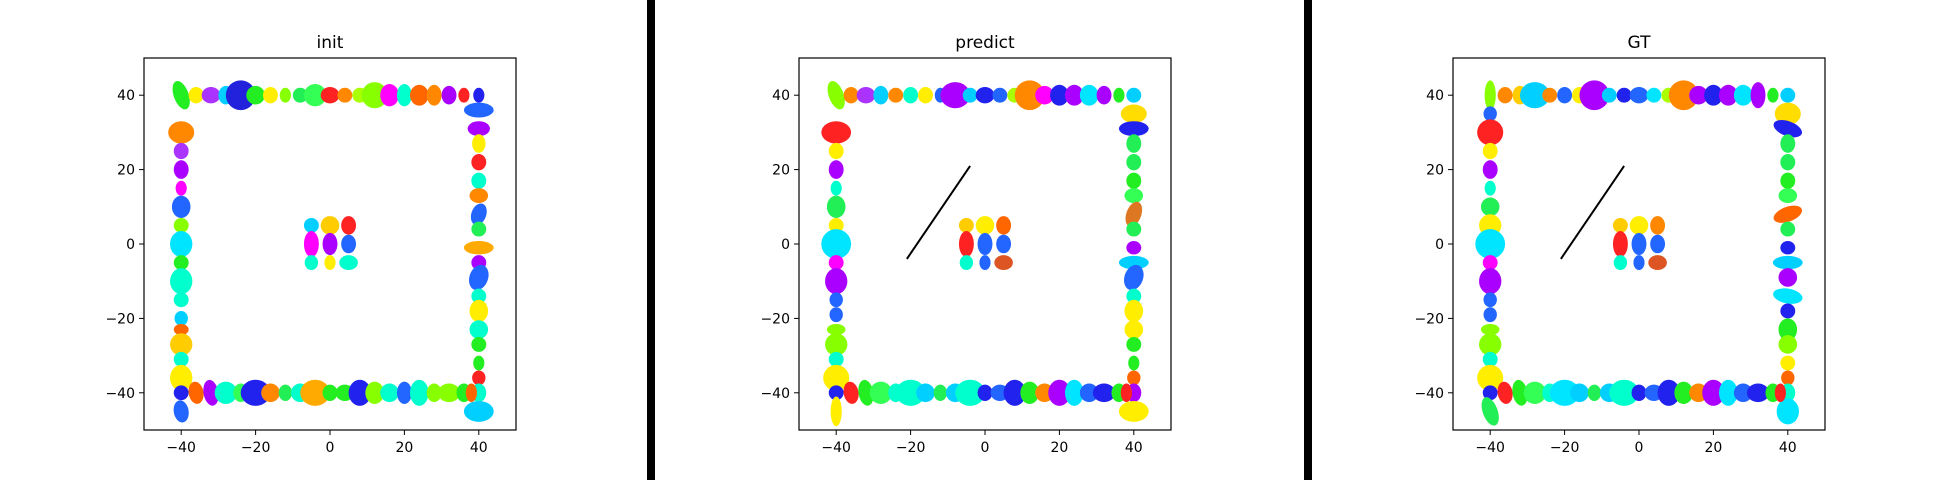 This screenshot has width=1940, height=480. I want to click on x-tick-label: −40, so click(181, 448).